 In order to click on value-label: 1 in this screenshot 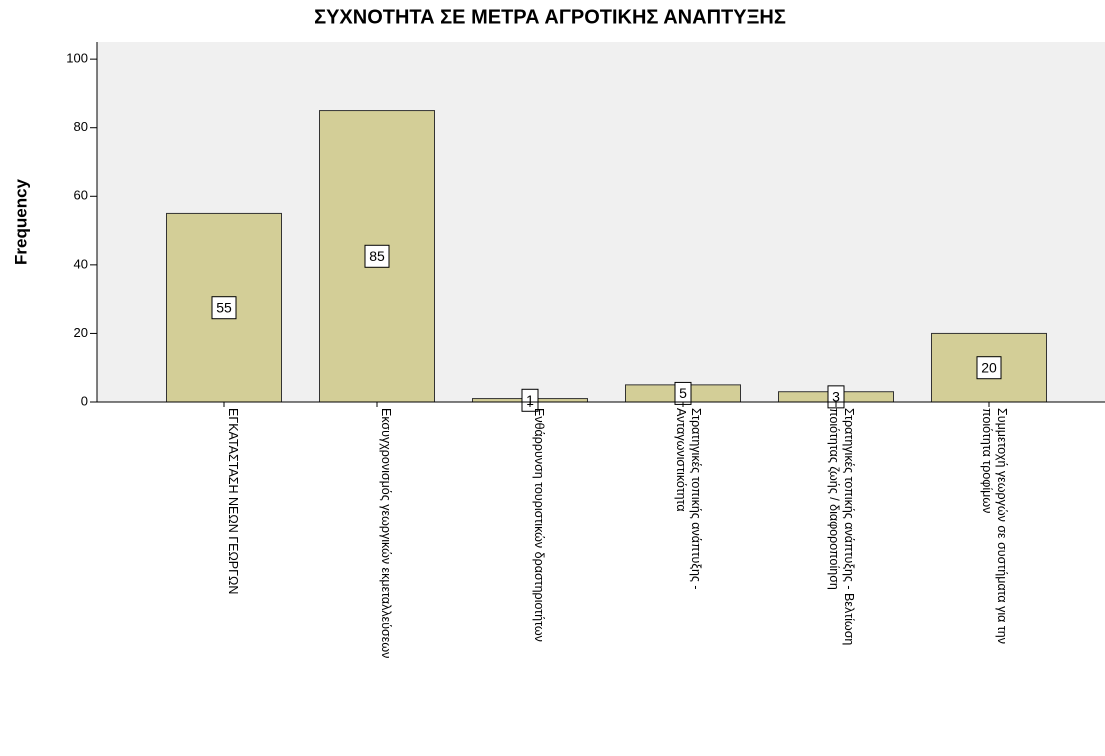, I will do `click(530, 400)`.